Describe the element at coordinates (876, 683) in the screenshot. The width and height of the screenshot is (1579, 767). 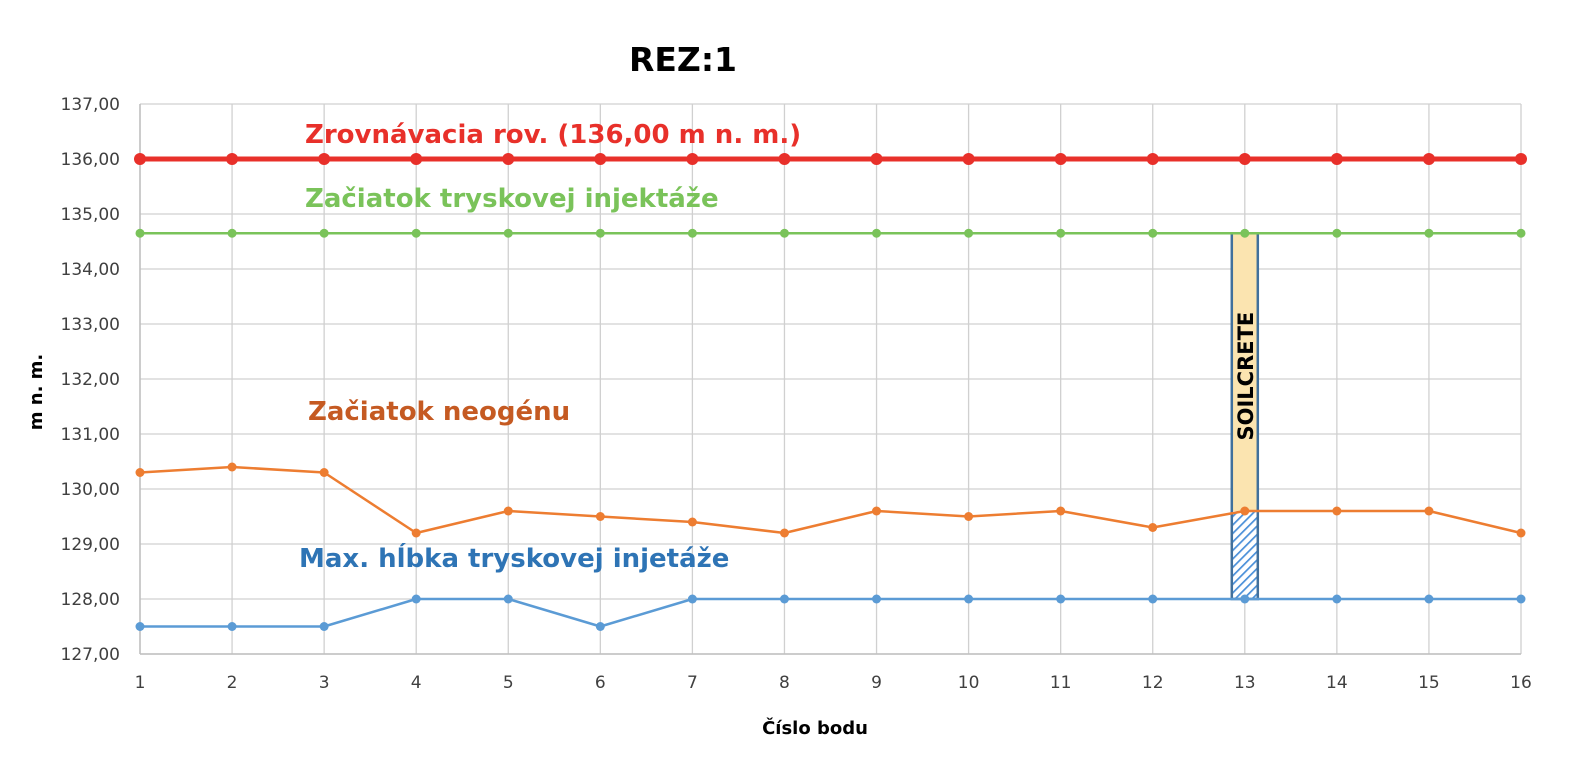
I see `x-tick-label: 9` at that location.